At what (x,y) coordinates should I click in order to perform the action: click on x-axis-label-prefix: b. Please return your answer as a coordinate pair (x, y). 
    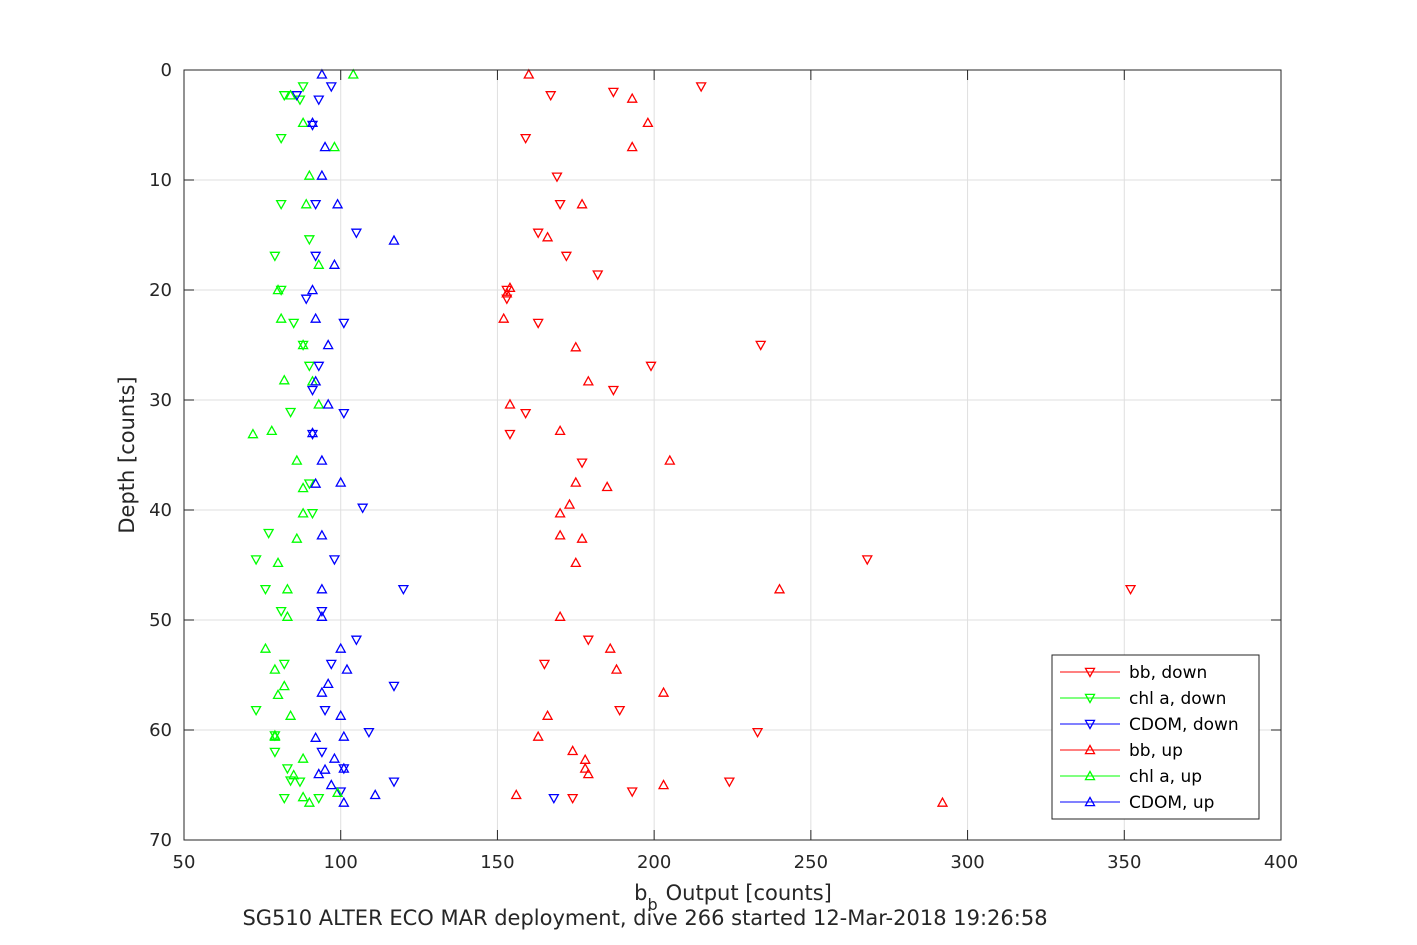
    Looking at the image, I should click on (640, 893).